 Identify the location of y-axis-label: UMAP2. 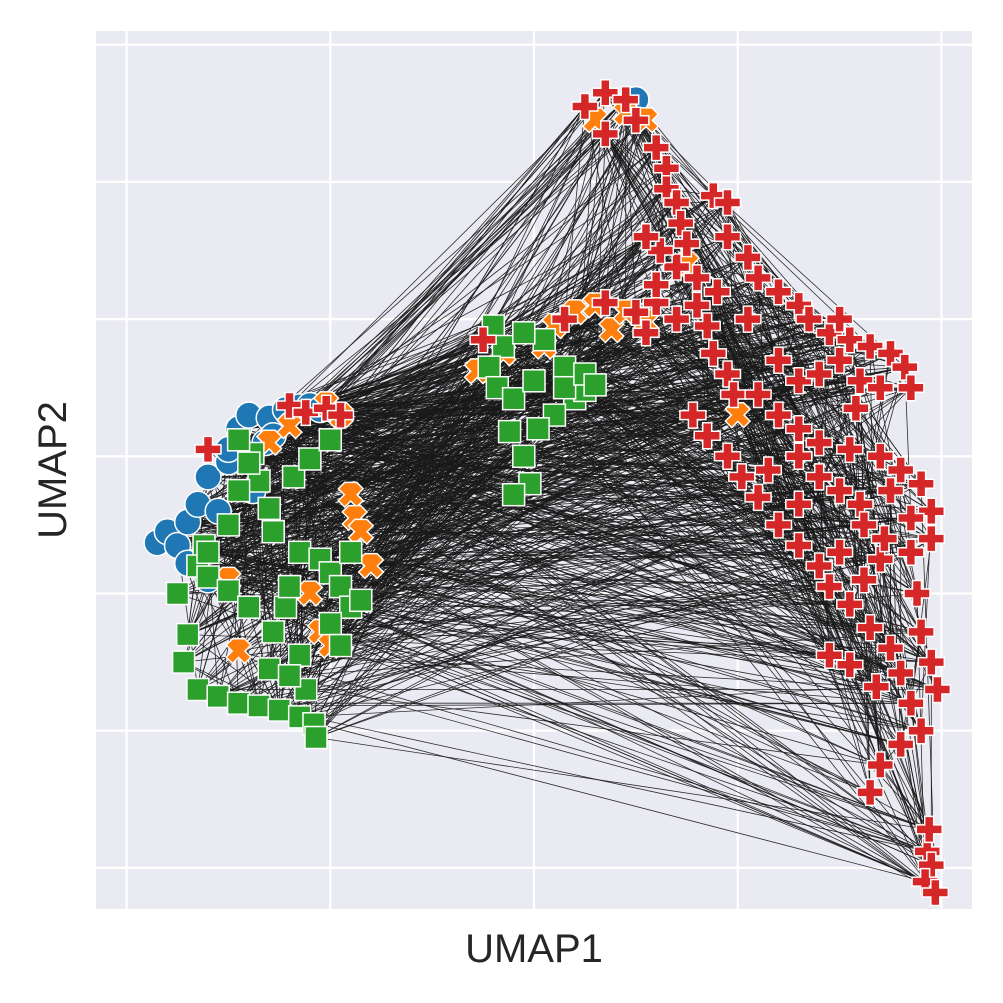
(53, 470).